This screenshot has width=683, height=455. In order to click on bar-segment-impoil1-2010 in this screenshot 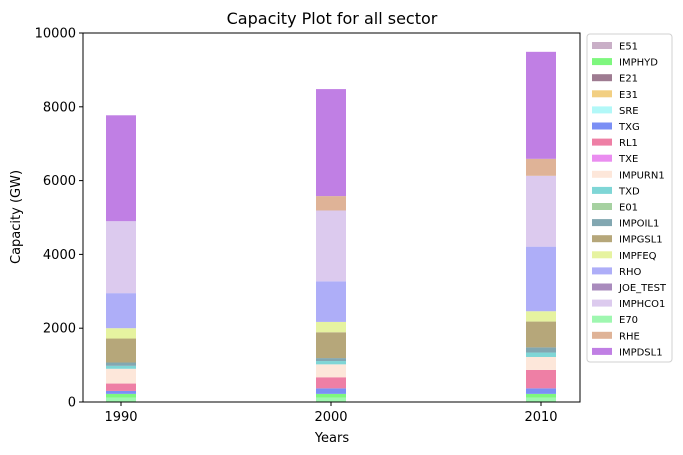, I will do `click(541, 350)`.